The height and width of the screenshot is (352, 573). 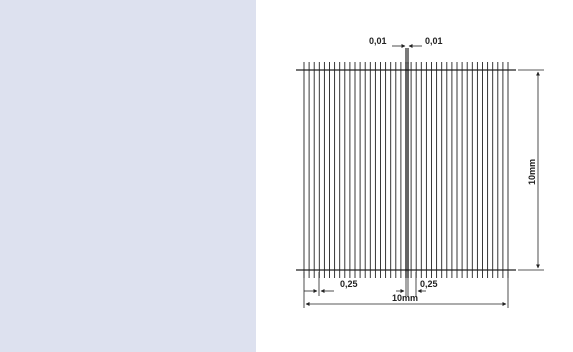 I want to click on top-left-label: 0,01, so click(x=378, y=41).